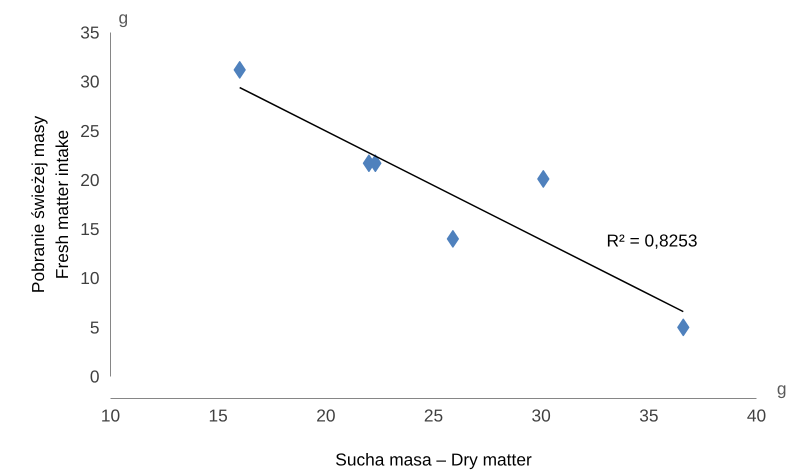 The image size is (796, 472). Describe the element at coordinates (326, 416) in the screenshot. I see `x-tick-label: 20` at that location.